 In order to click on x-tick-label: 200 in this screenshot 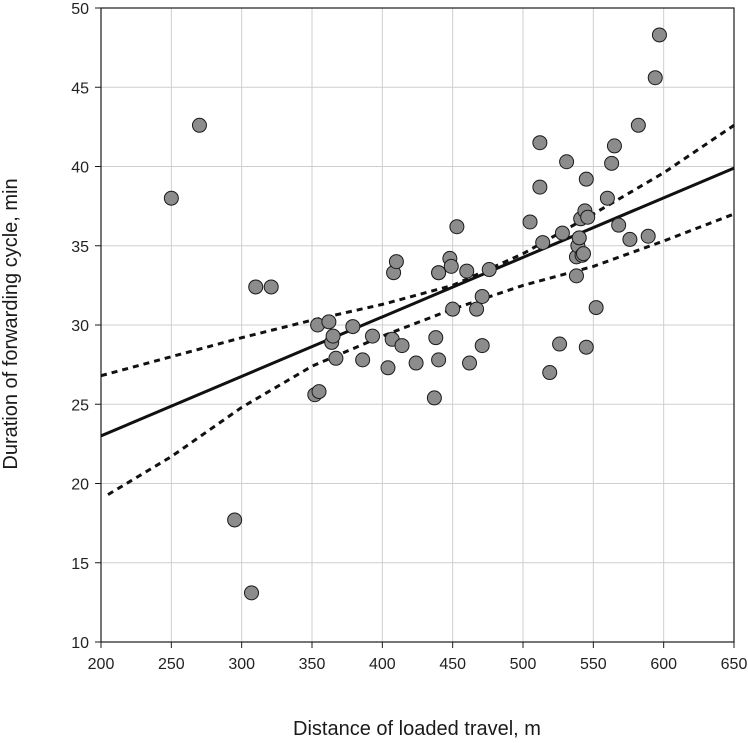, I will do `click(101, 664)`.